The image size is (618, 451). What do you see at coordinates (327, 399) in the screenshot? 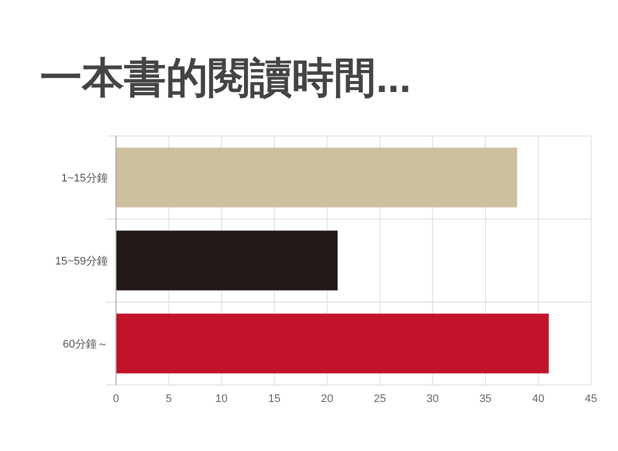
I see `x-tick-label: 20` at bounding box center [327, 399].